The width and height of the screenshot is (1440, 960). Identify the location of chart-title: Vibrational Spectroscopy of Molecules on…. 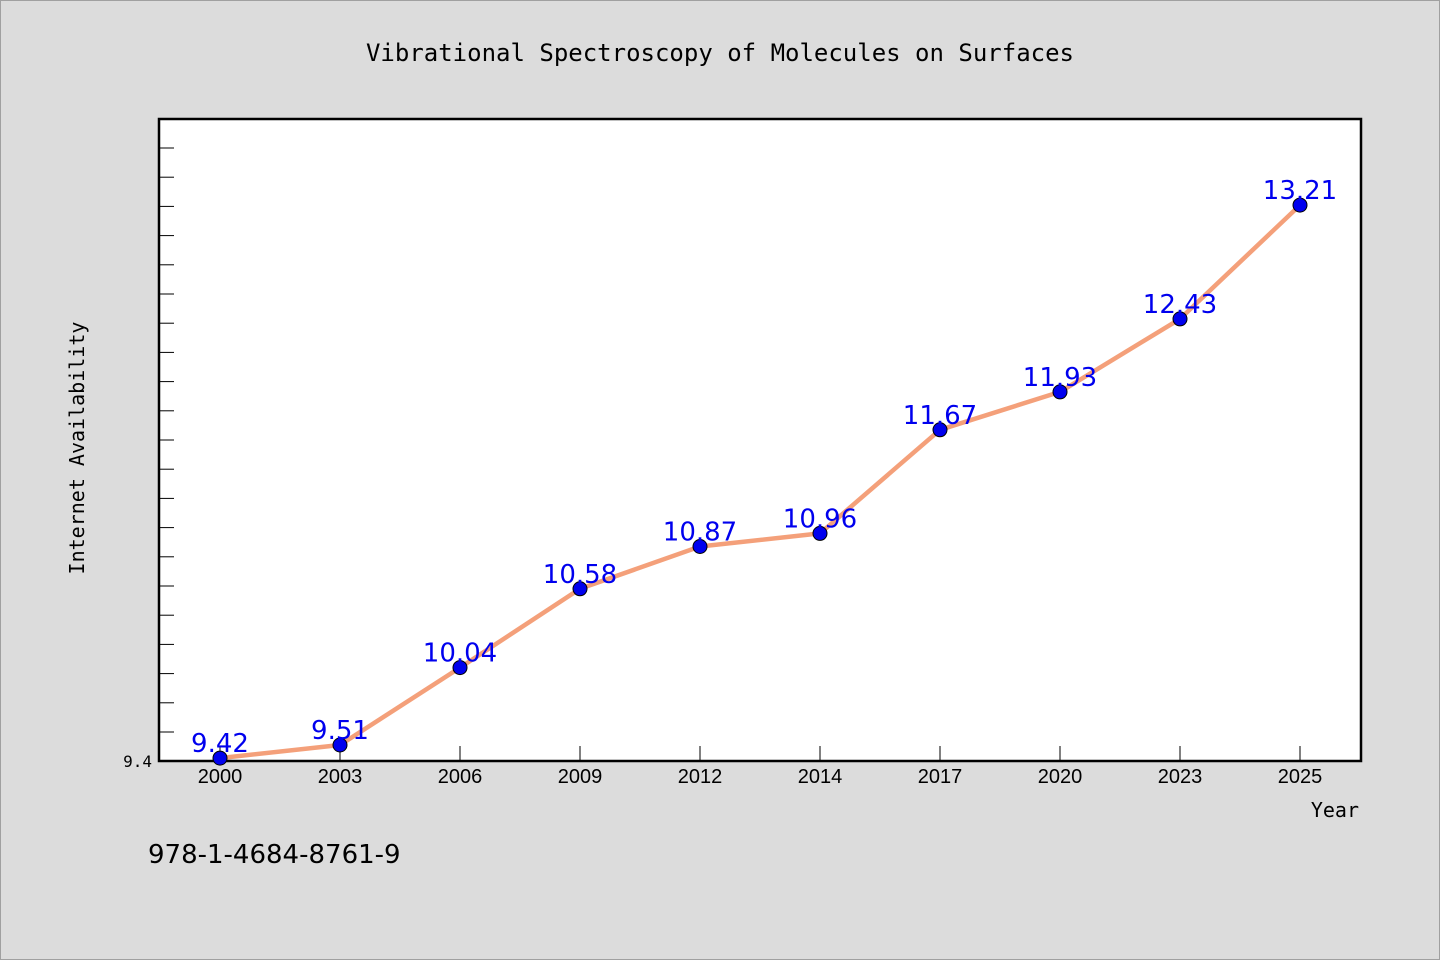
(720, 53).